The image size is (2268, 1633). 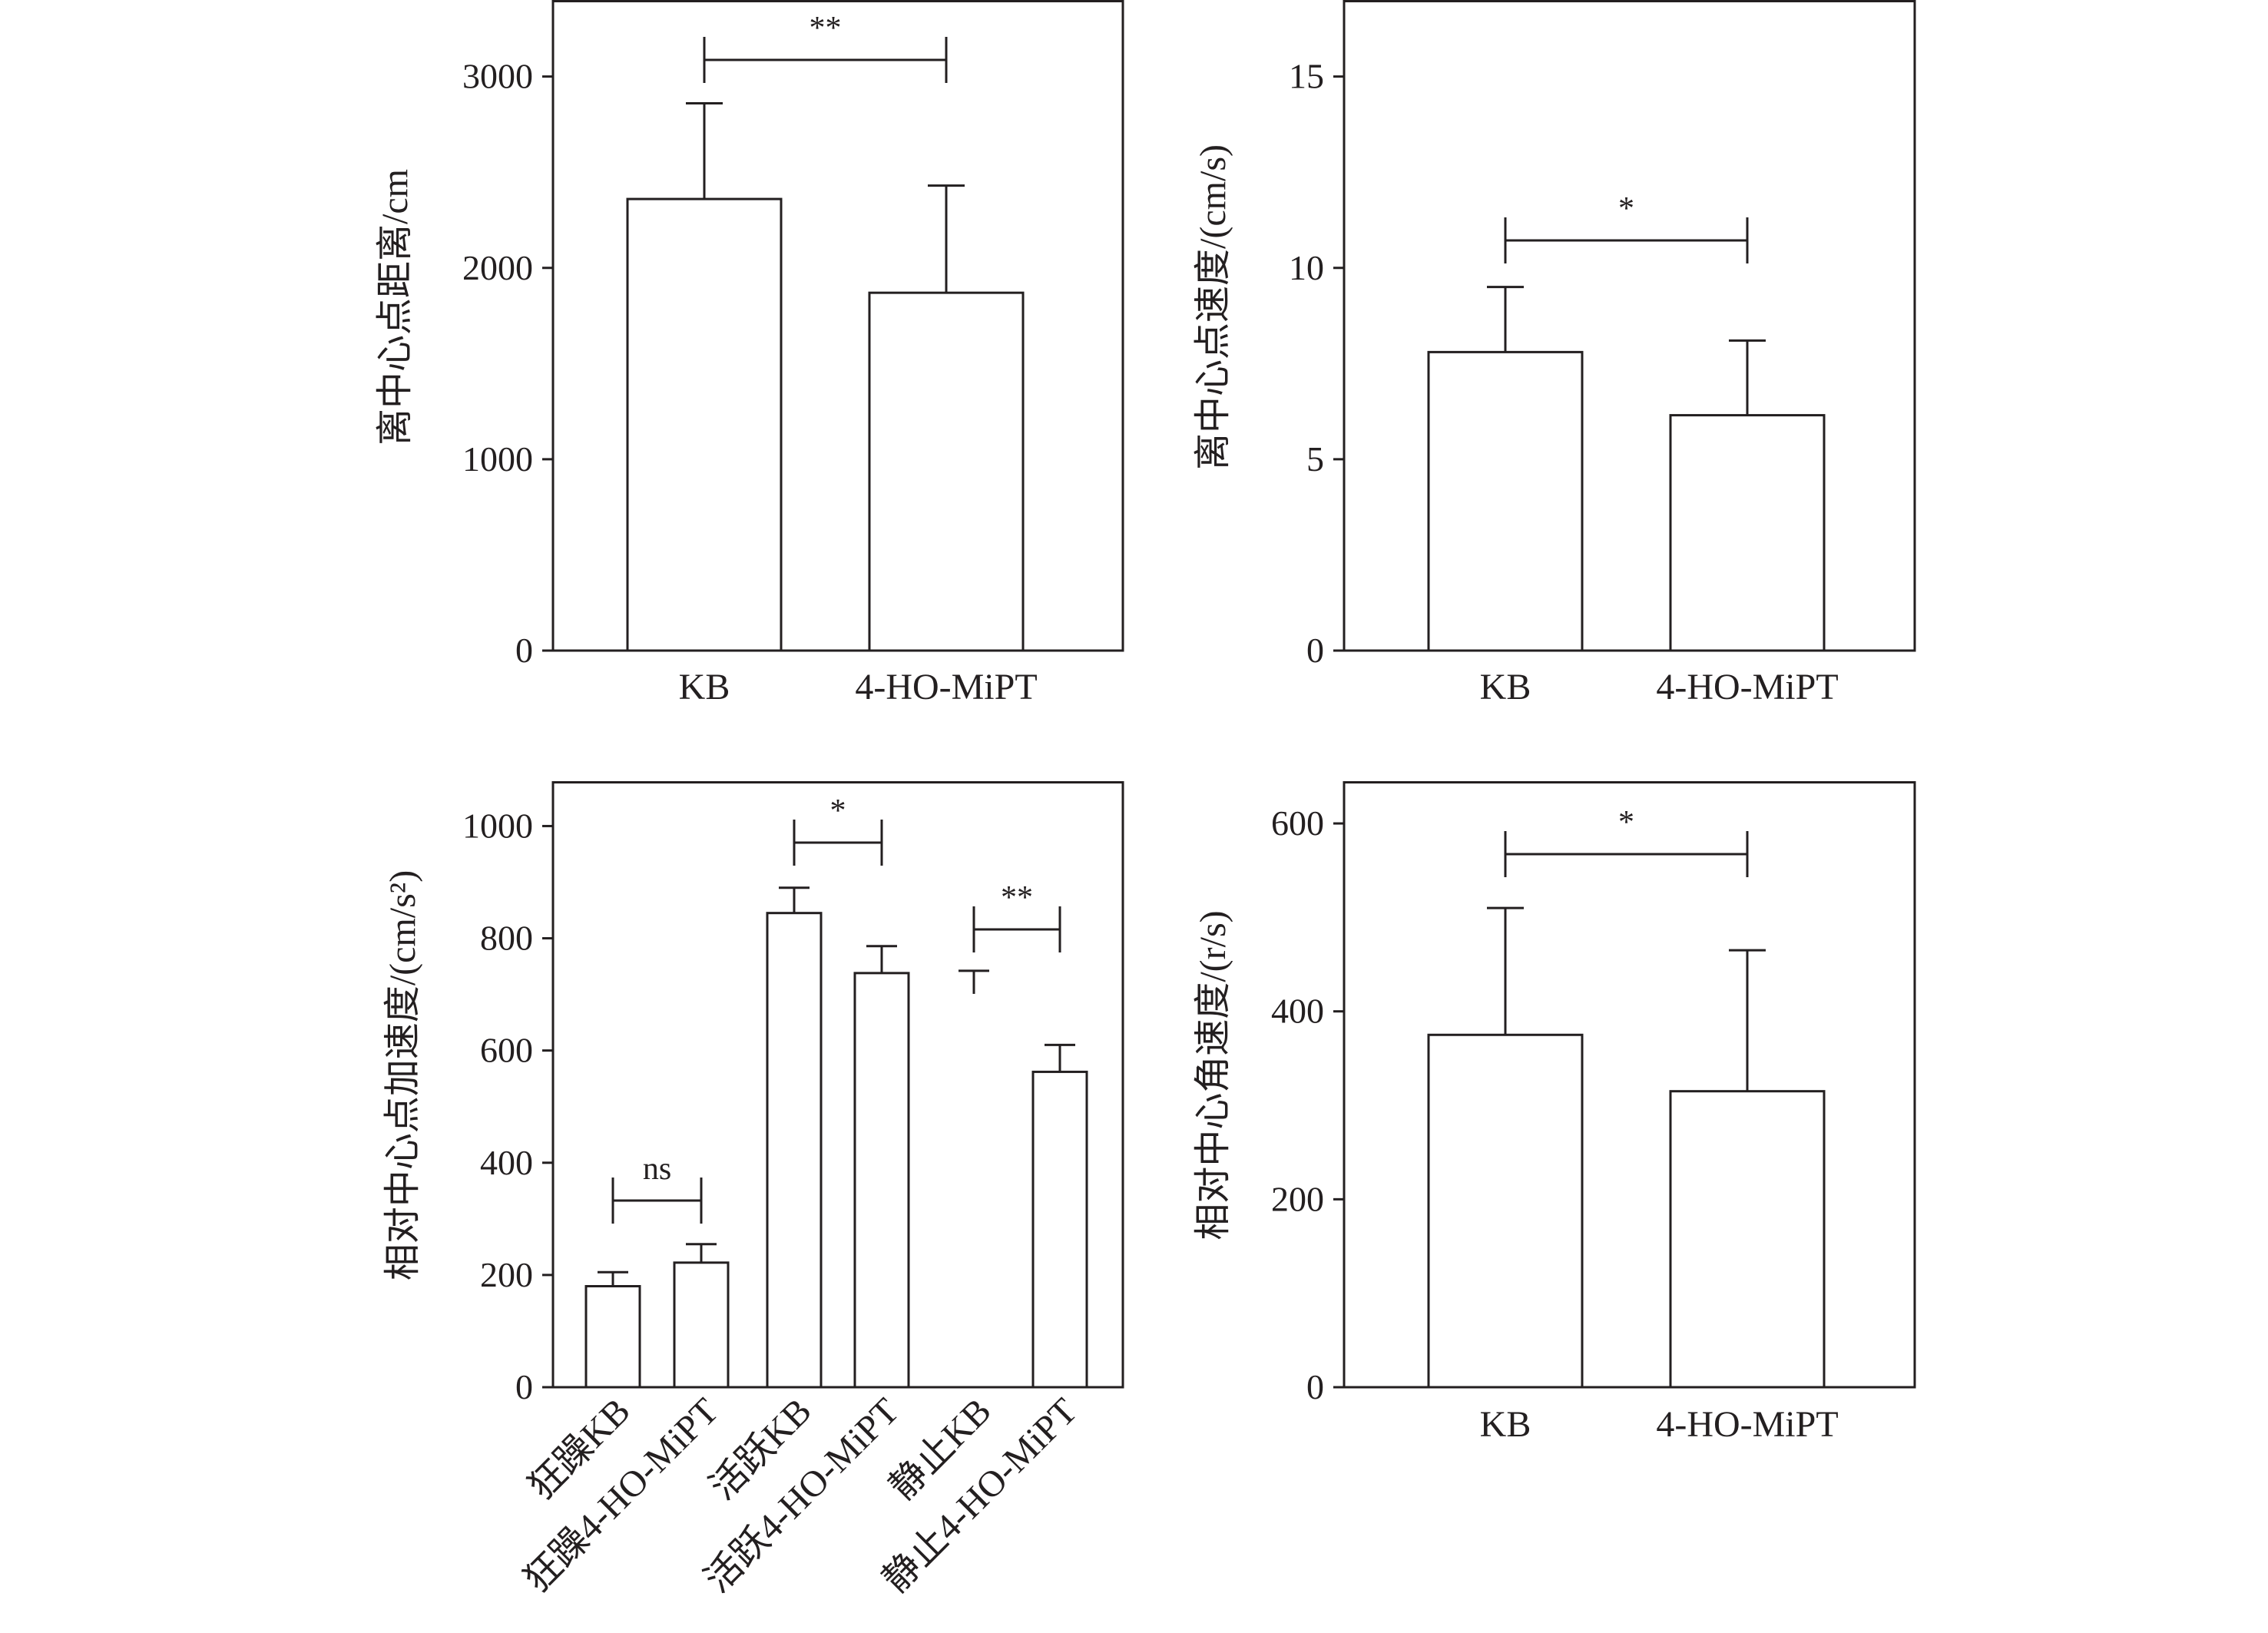 I want to click on y-tick-label: 2000, so click(x=497, y=268).